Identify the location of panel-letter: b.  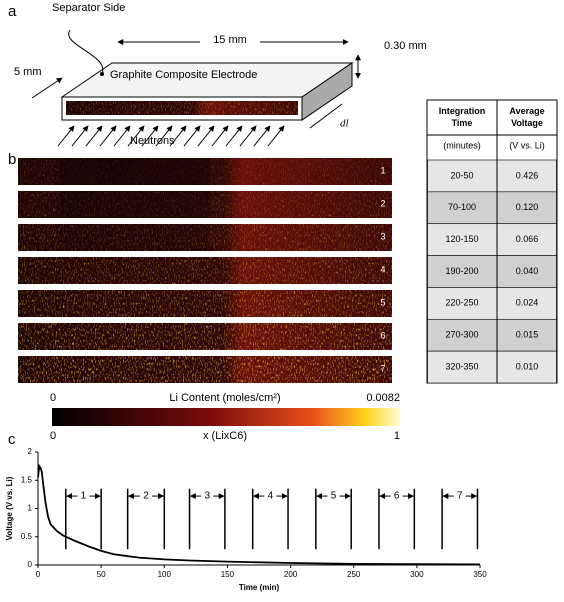
(12, 159).